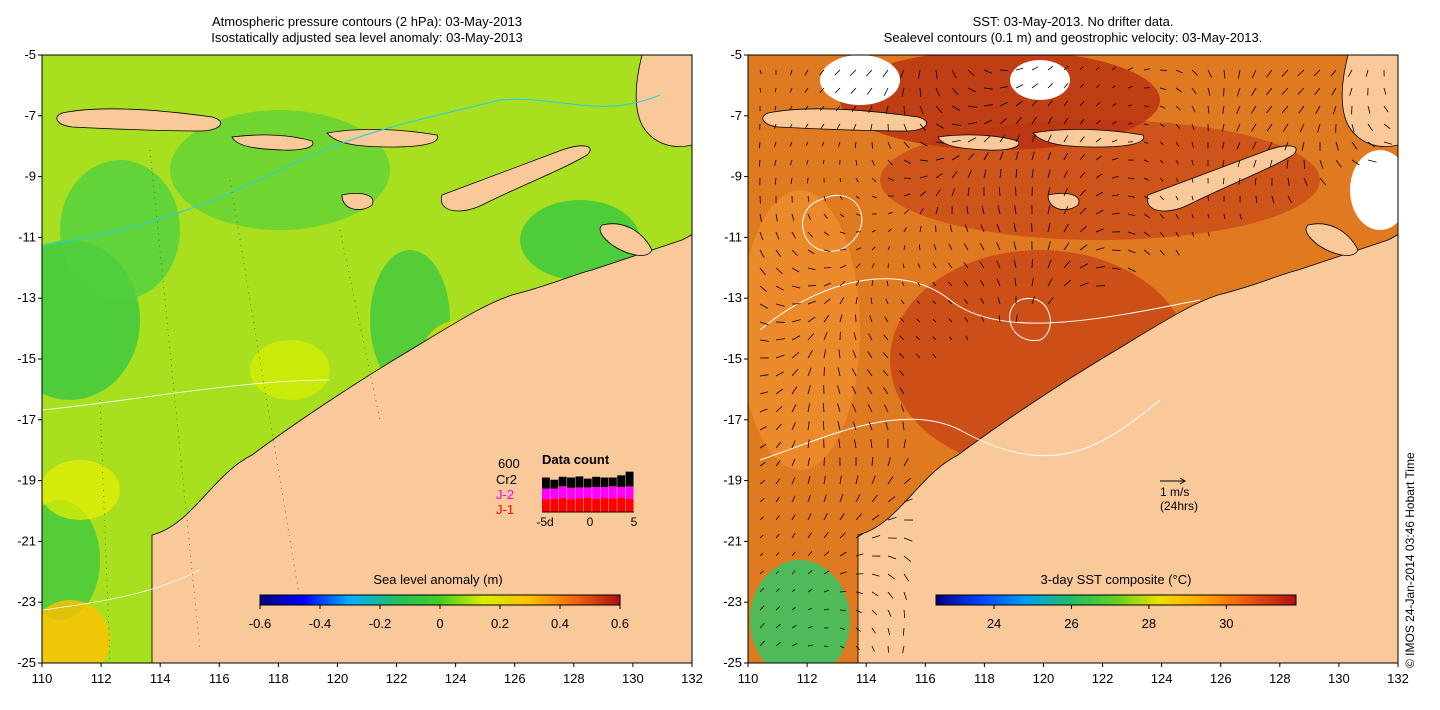  What do you see at coordinates (925, 678) in the screenshot?
I see `right-xtick-label: 116` at bounding box center [925, 678].